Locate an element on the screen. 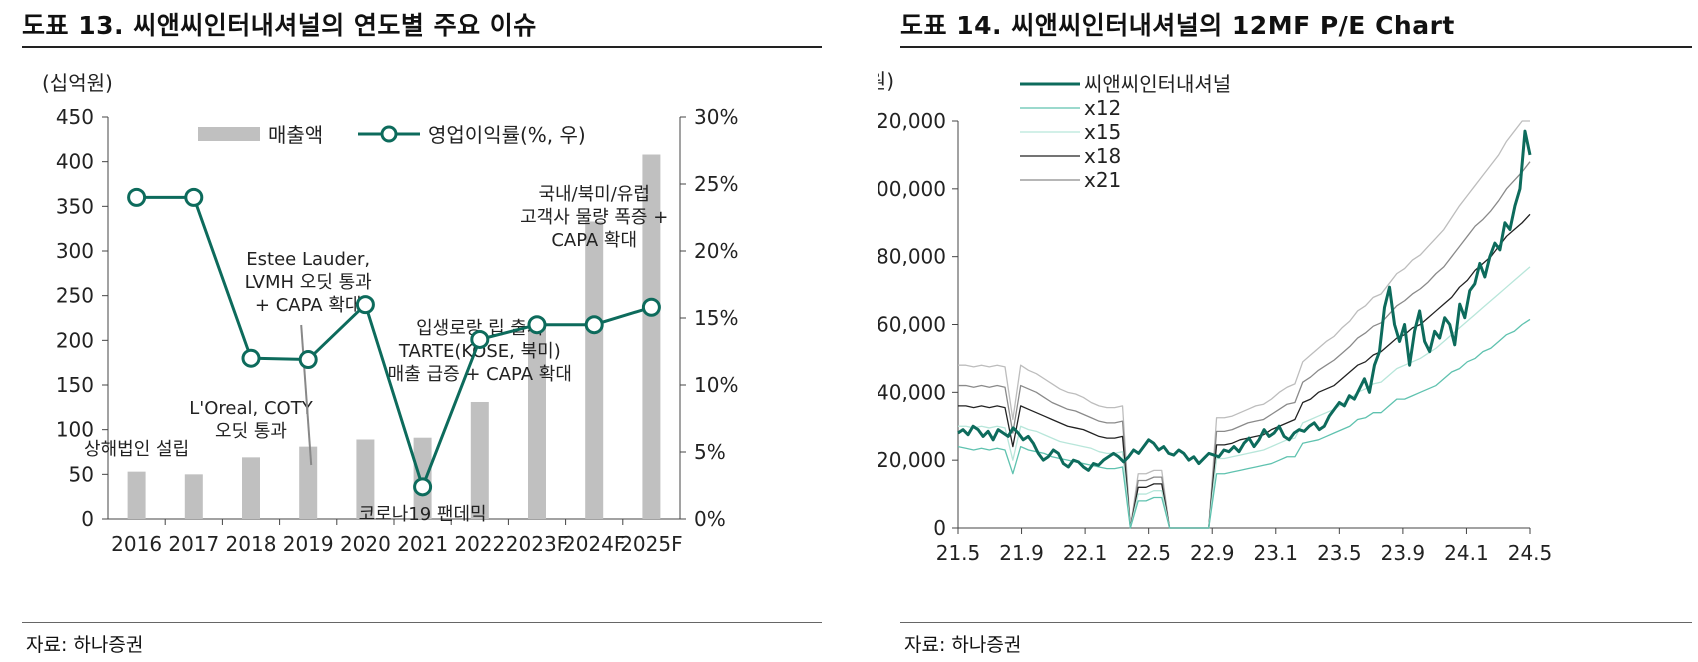 The image size is (1698, 662). legend-line-label: 영업이익률(%, 우) is located at coordinates (507, 135).